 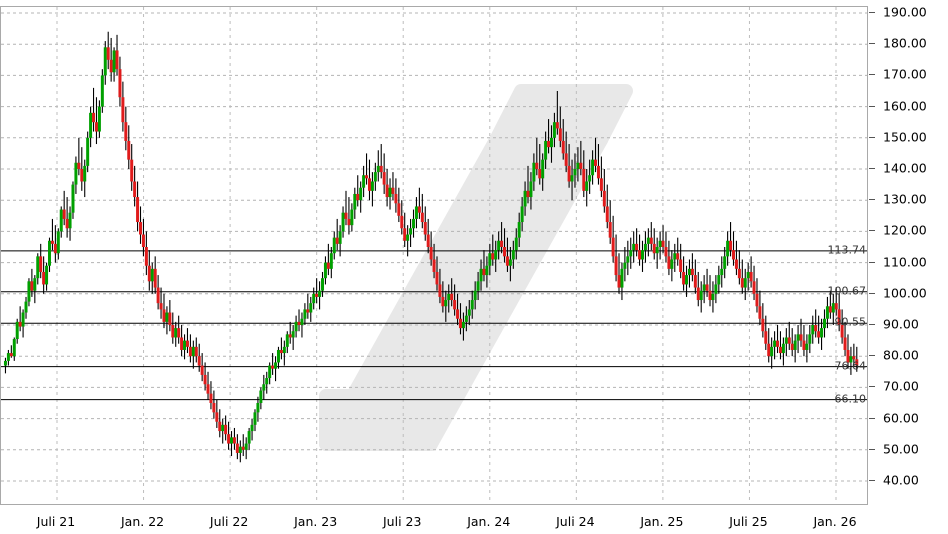 I want to click on price-tick-label: 60.00, so click(x=901, y=418).